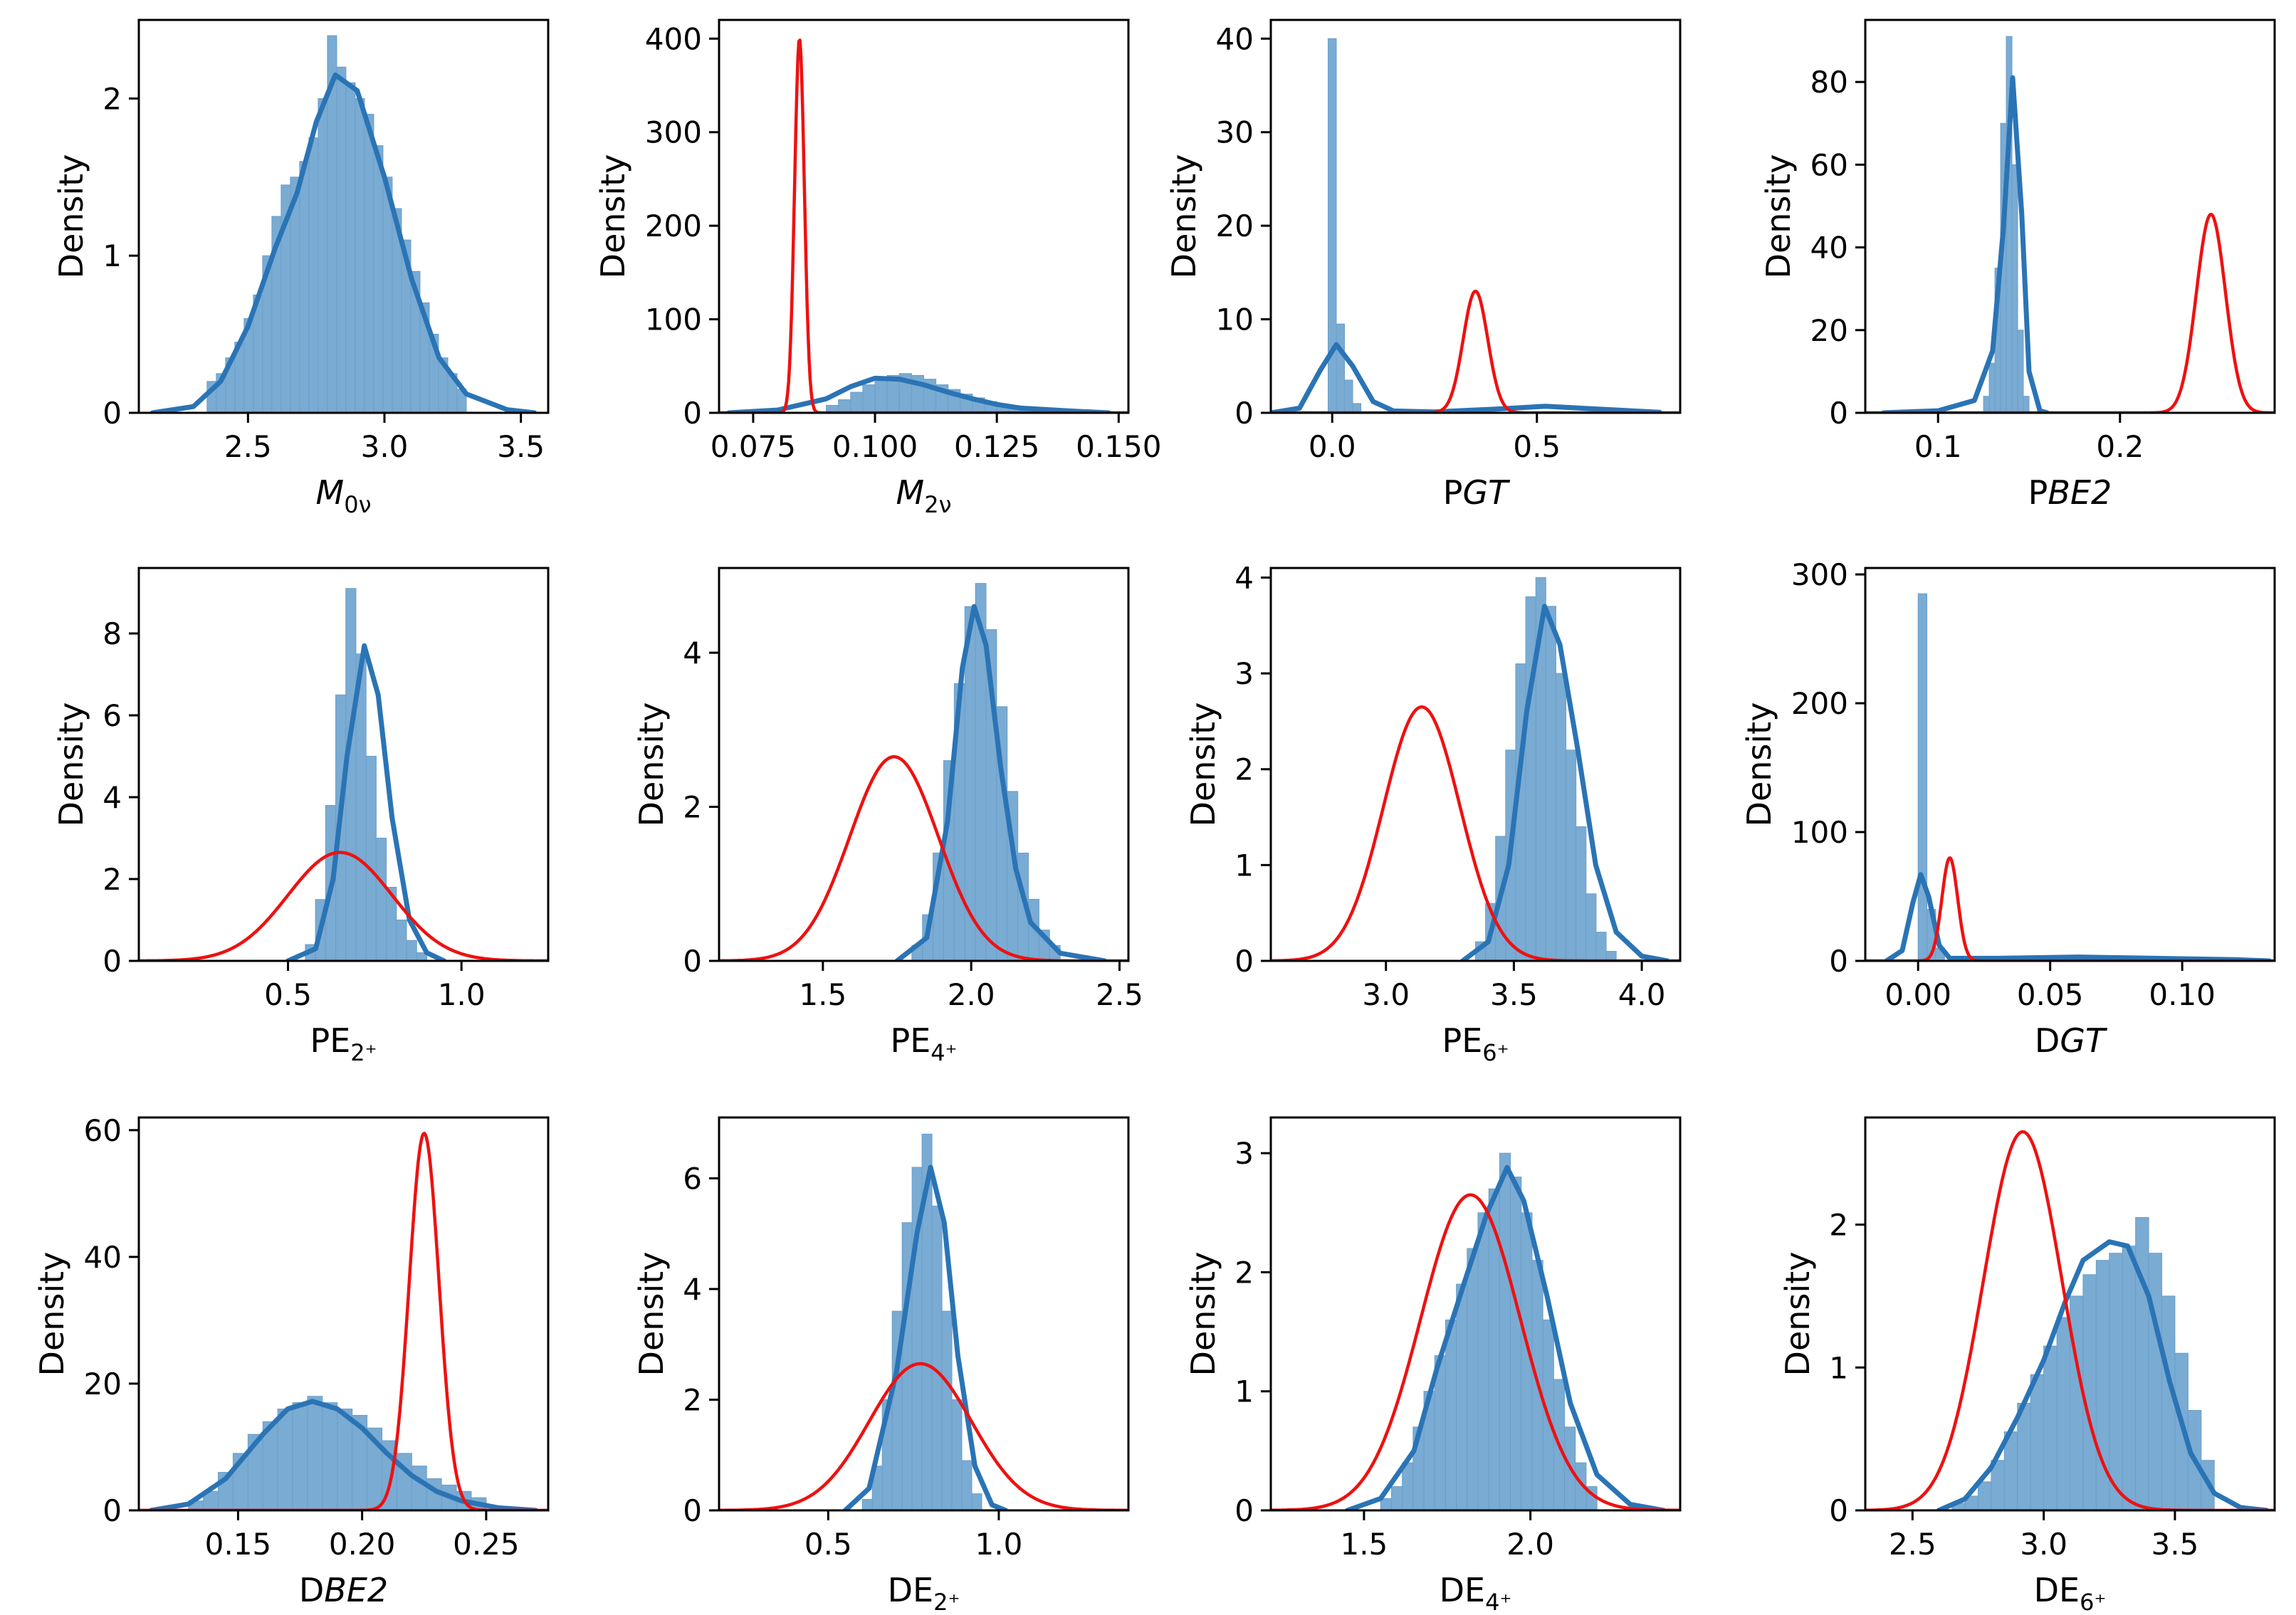 The height and width of the screenshot is (1615, 2296). I want to click on y-tick-label: 300, so click(1819, 575).